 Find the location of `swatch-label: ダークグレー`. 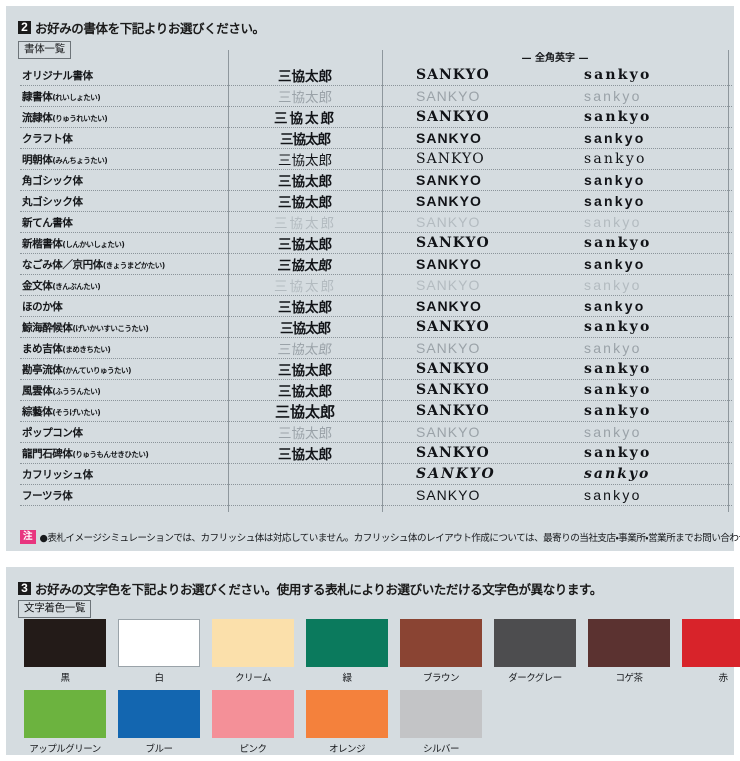

swatch-label: ダークグレー is located at coordinates (535, 678).